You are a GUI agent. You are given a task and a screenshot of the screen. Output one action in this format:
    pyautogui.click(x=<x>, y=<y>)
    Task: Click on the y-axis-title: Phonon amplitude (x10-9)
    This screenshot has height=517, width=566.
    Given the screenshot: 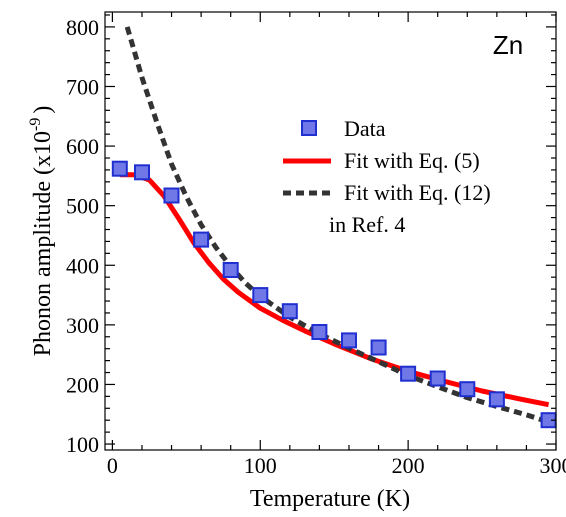 What is the action you would take?
    pyautogui.click(x=41, y=231)
    